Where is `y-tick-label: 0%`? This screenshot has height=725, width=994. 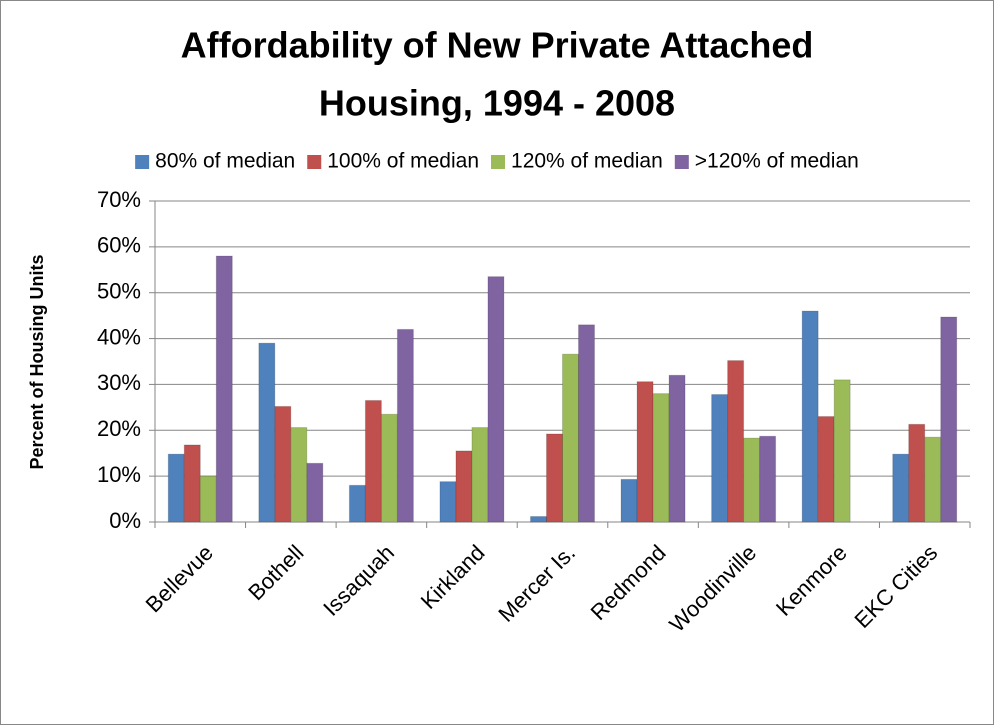 y-tick-label: 0% is located at coordinates (125, 520).